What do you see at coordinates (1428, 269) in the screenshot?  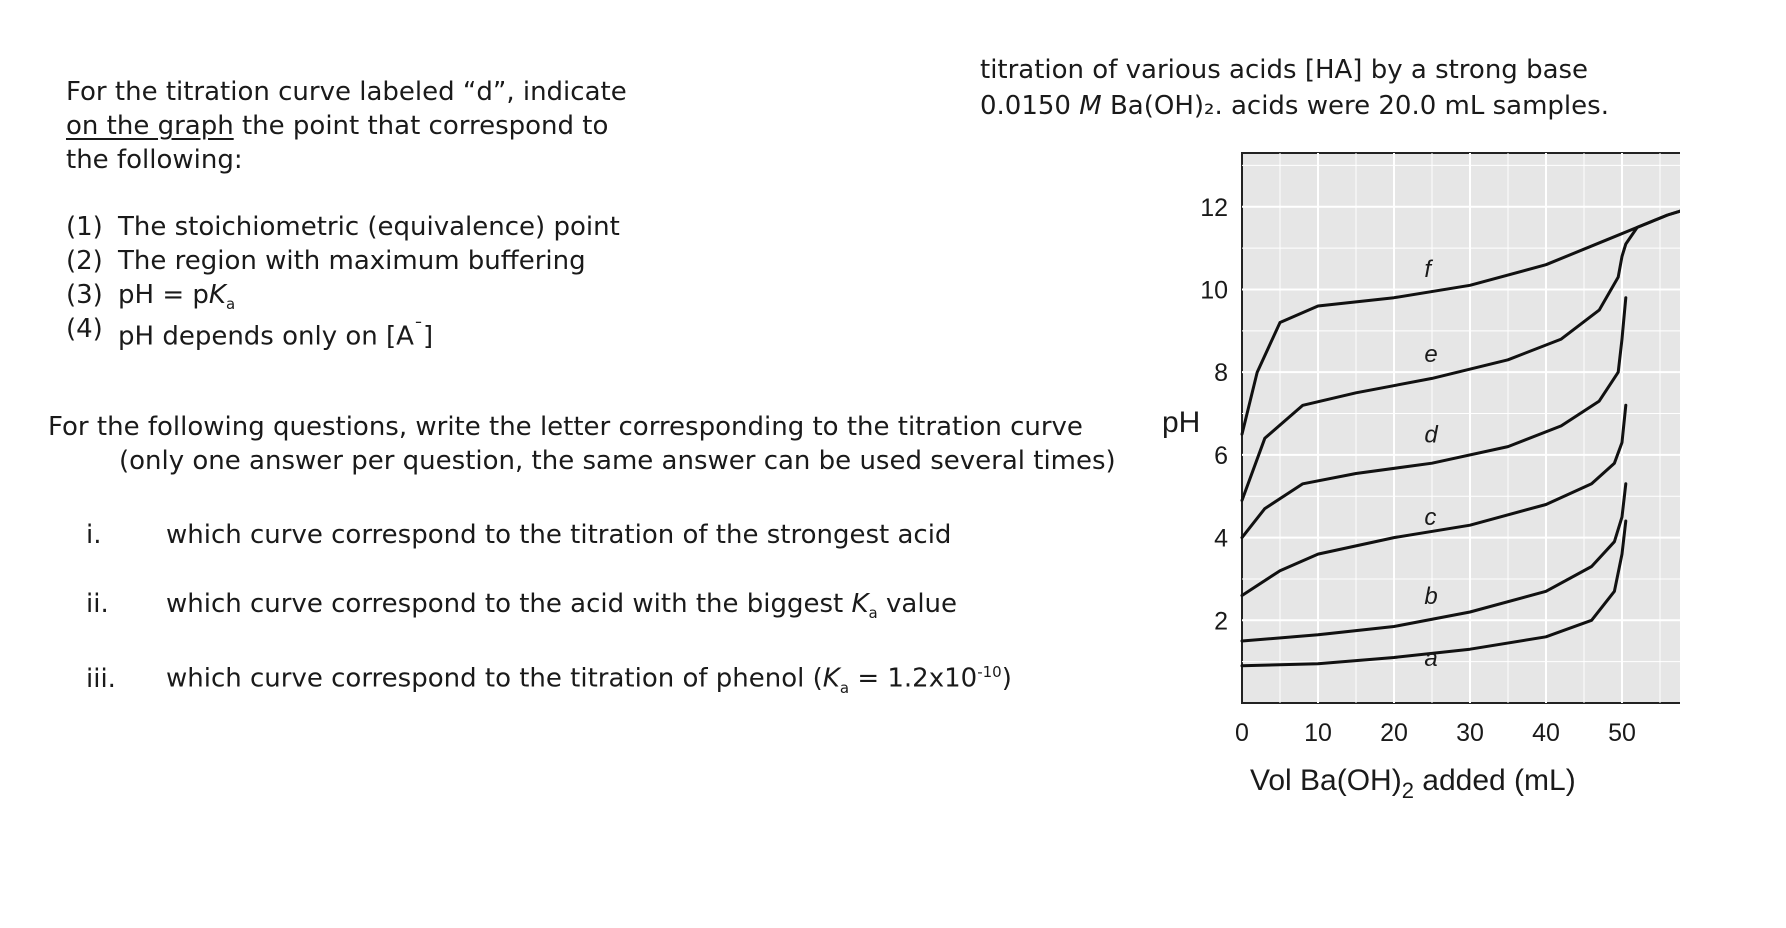 I see `curve-label-f: f` at bounding box center [1428, 269].